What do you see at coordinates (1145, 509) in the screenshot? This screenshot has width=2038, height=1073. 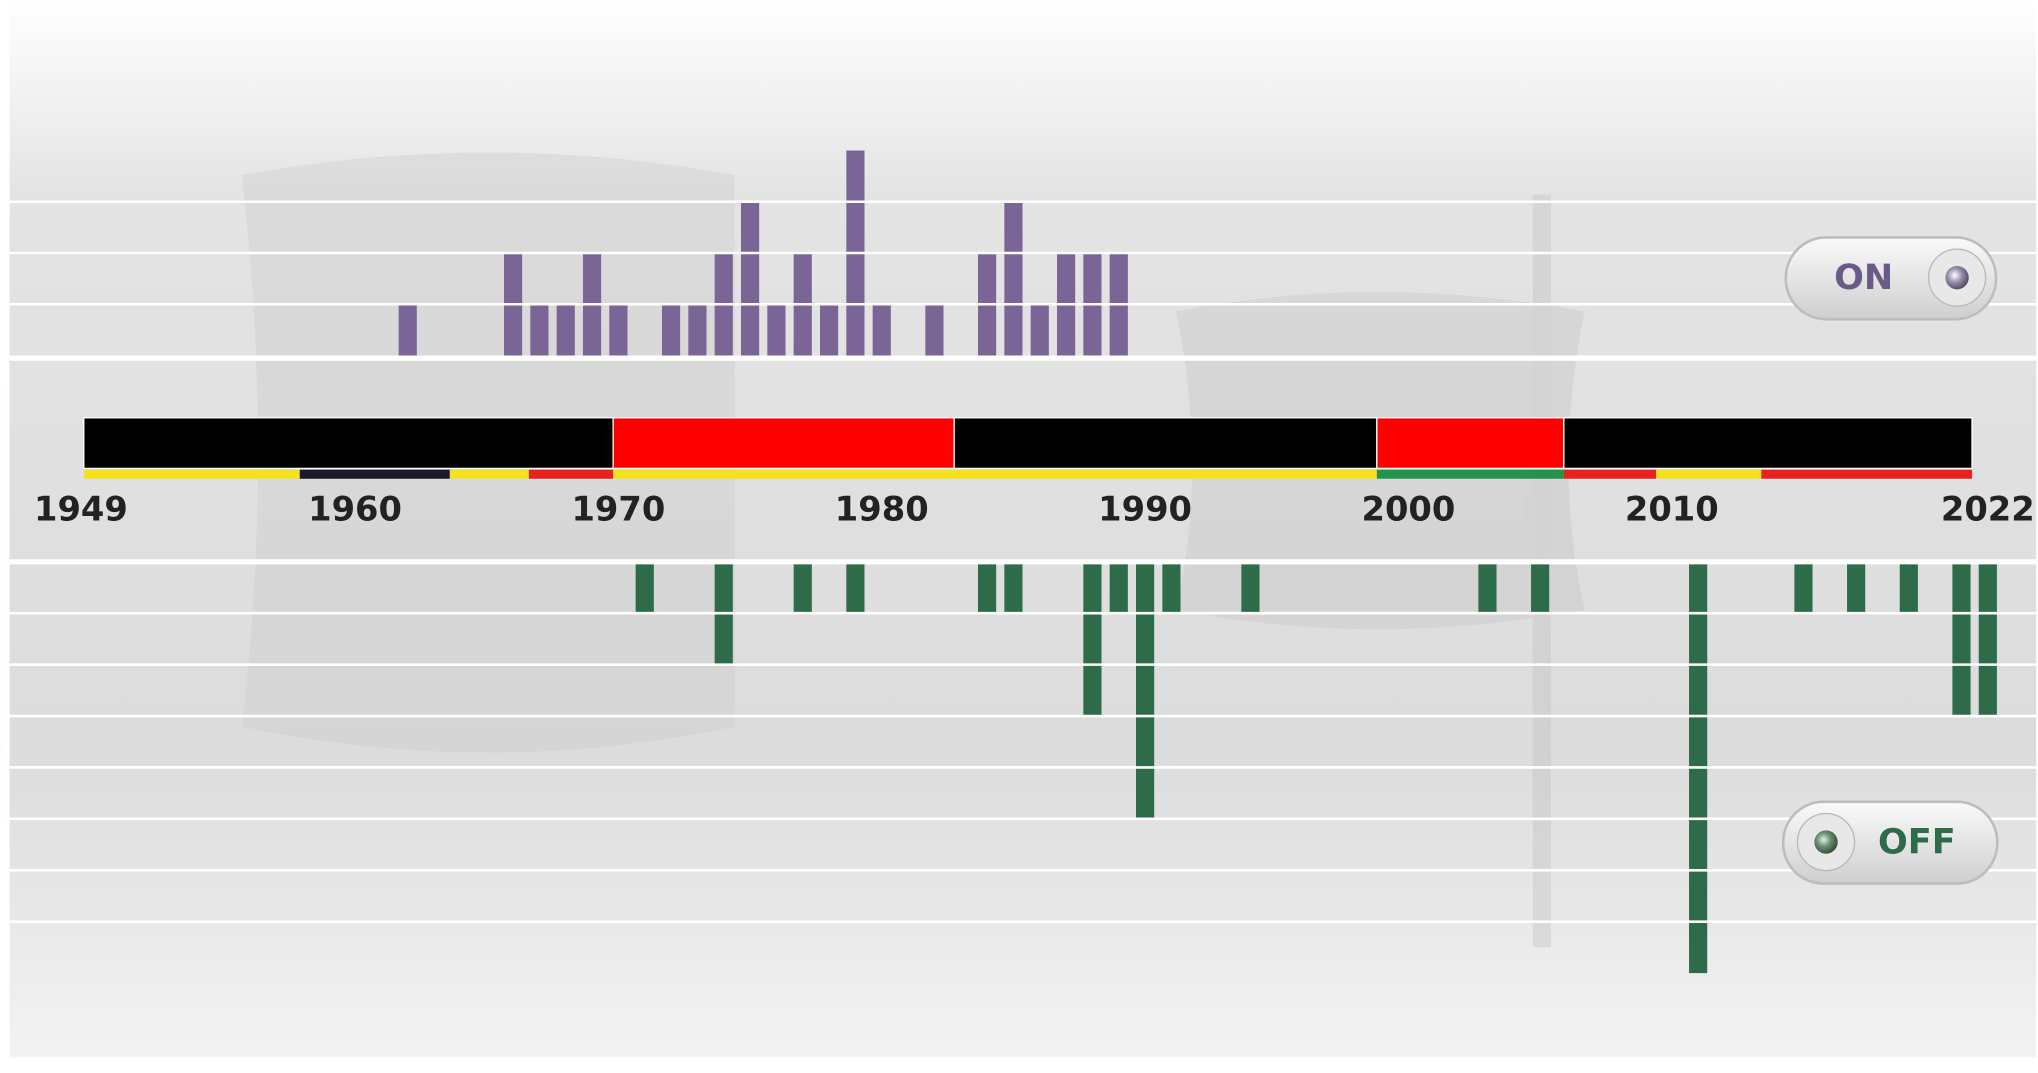 I see `x-tick-label: 1990` at bounding box center [1145, 509].